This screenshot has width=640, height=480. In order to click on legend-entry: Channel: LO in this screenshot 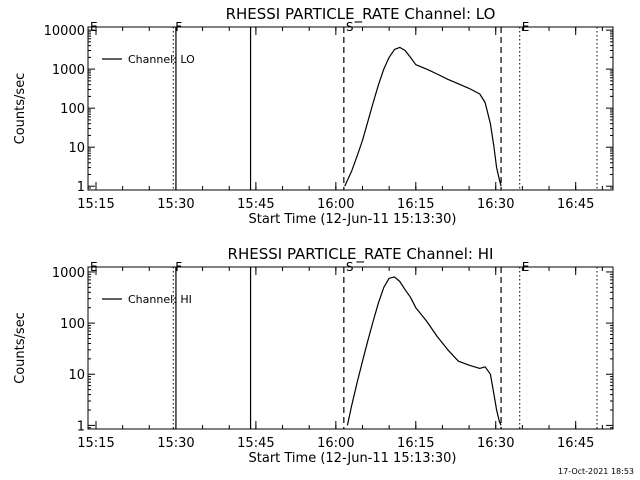, I will do `click(161, 59)`.